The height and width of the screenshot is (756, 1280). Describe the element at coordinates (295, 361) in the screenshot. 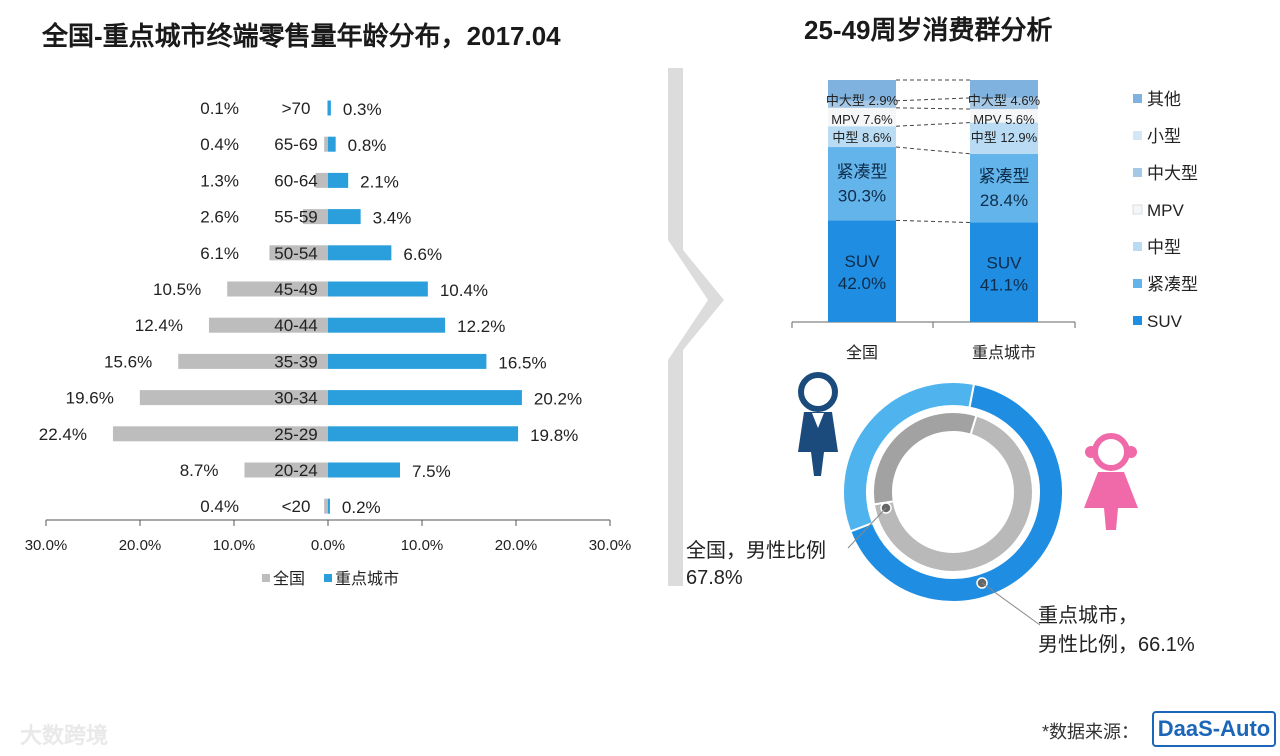

I see `age-category-label: 35-39` at that location.